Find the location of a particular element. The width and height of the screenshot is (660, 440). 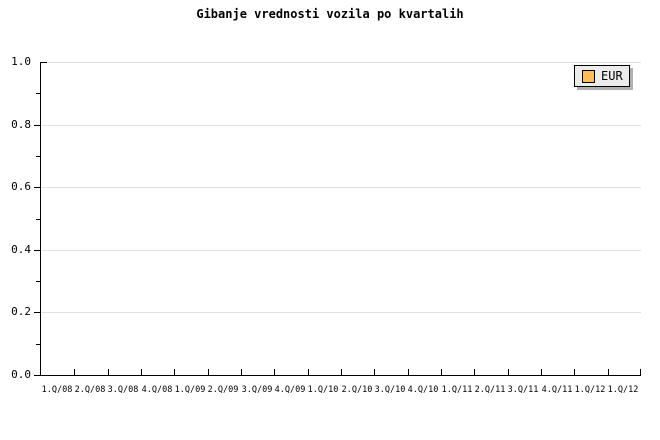

x-axis-label: 4.Q/10 is located at coordinates (423, 390).